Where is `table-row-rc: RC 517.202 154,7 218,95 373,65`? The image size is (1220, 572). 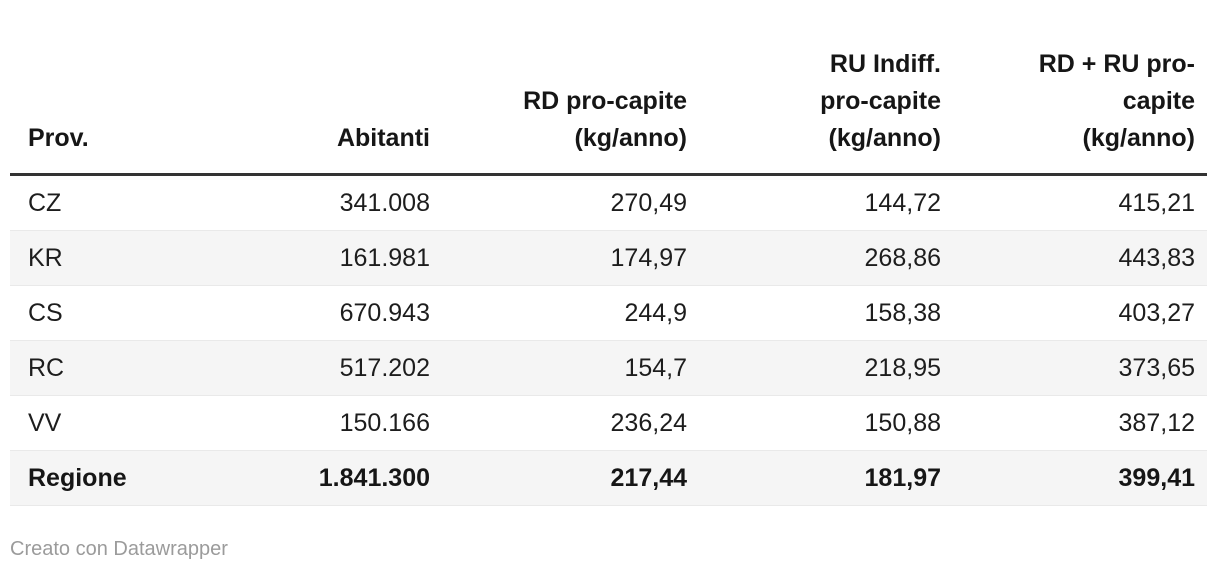
table-row-rc: RC 517.202 154,7 218,95 373,65 is located at coordinates (608, 368).